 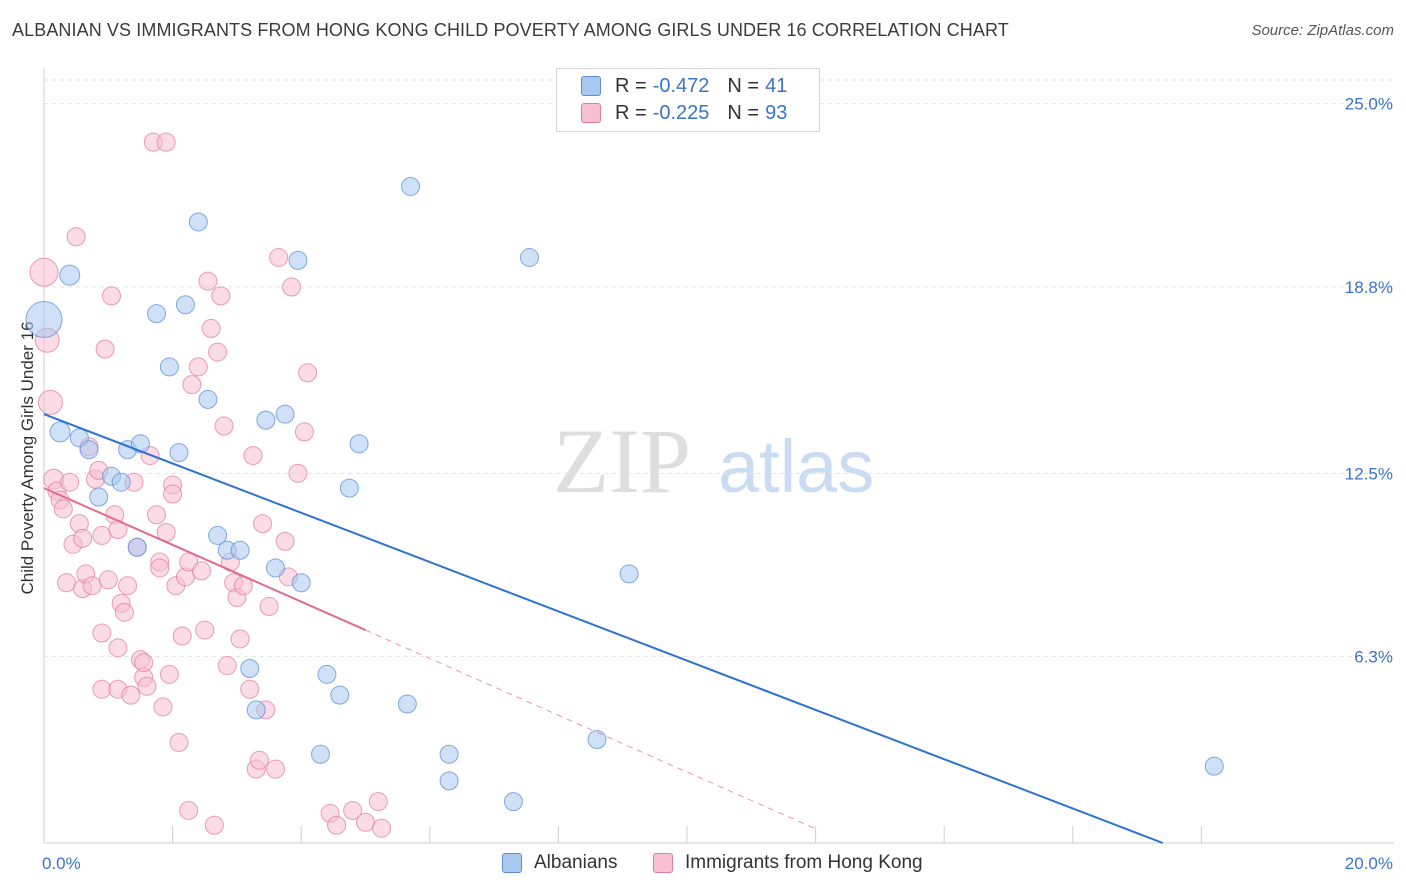 I want to click on y-tick-label: 25.0%, so click(x=1369, y=104).